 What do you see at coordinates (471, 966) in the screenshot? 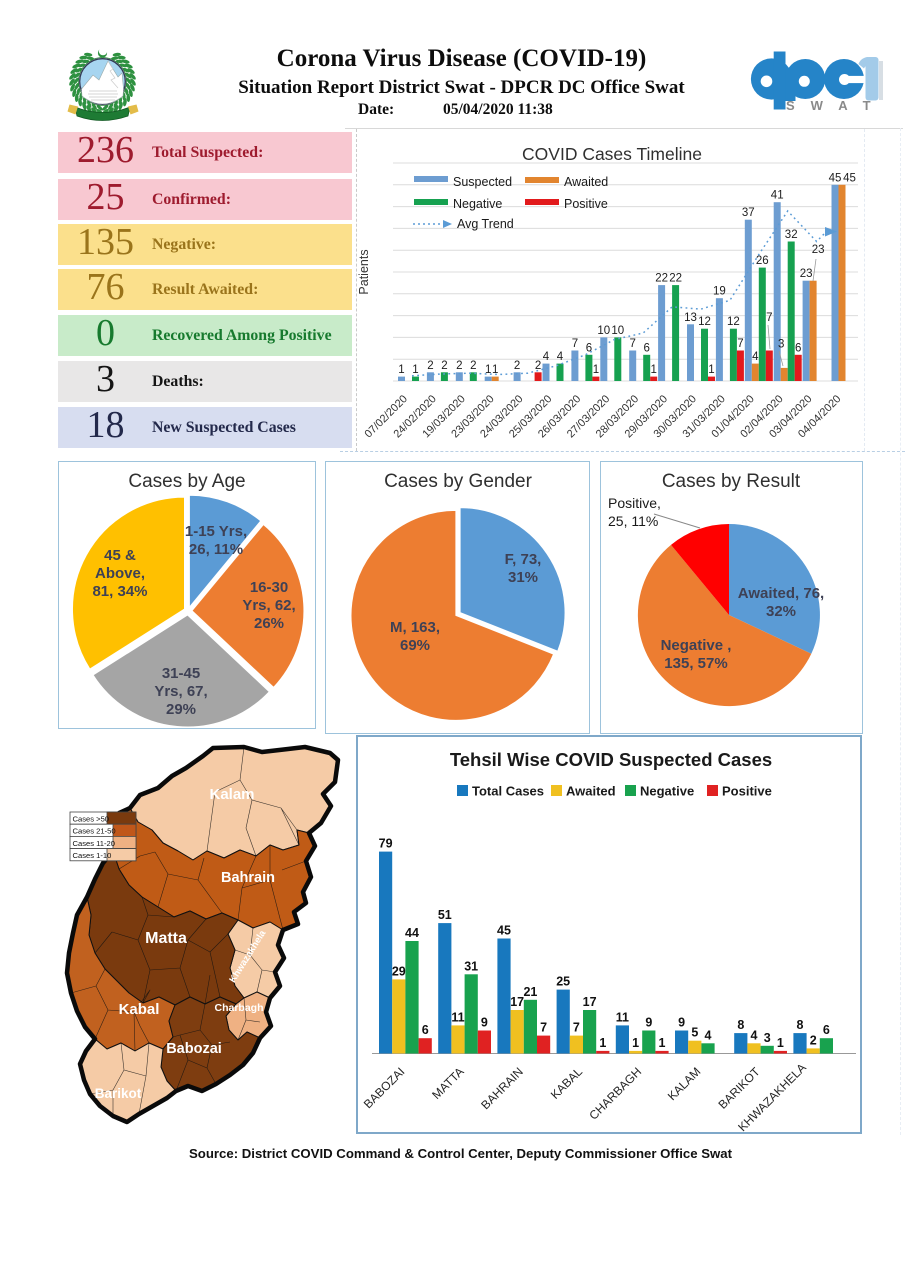
I see `svg-text: 31` at bounding box center [471, 966].